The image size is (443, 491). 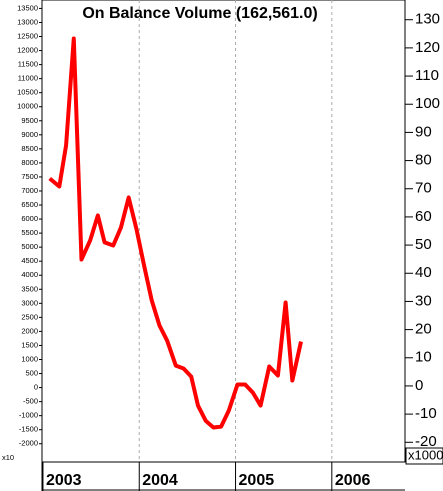 I want to click on y-tick-label: 13500, so click(x=27, y=7).